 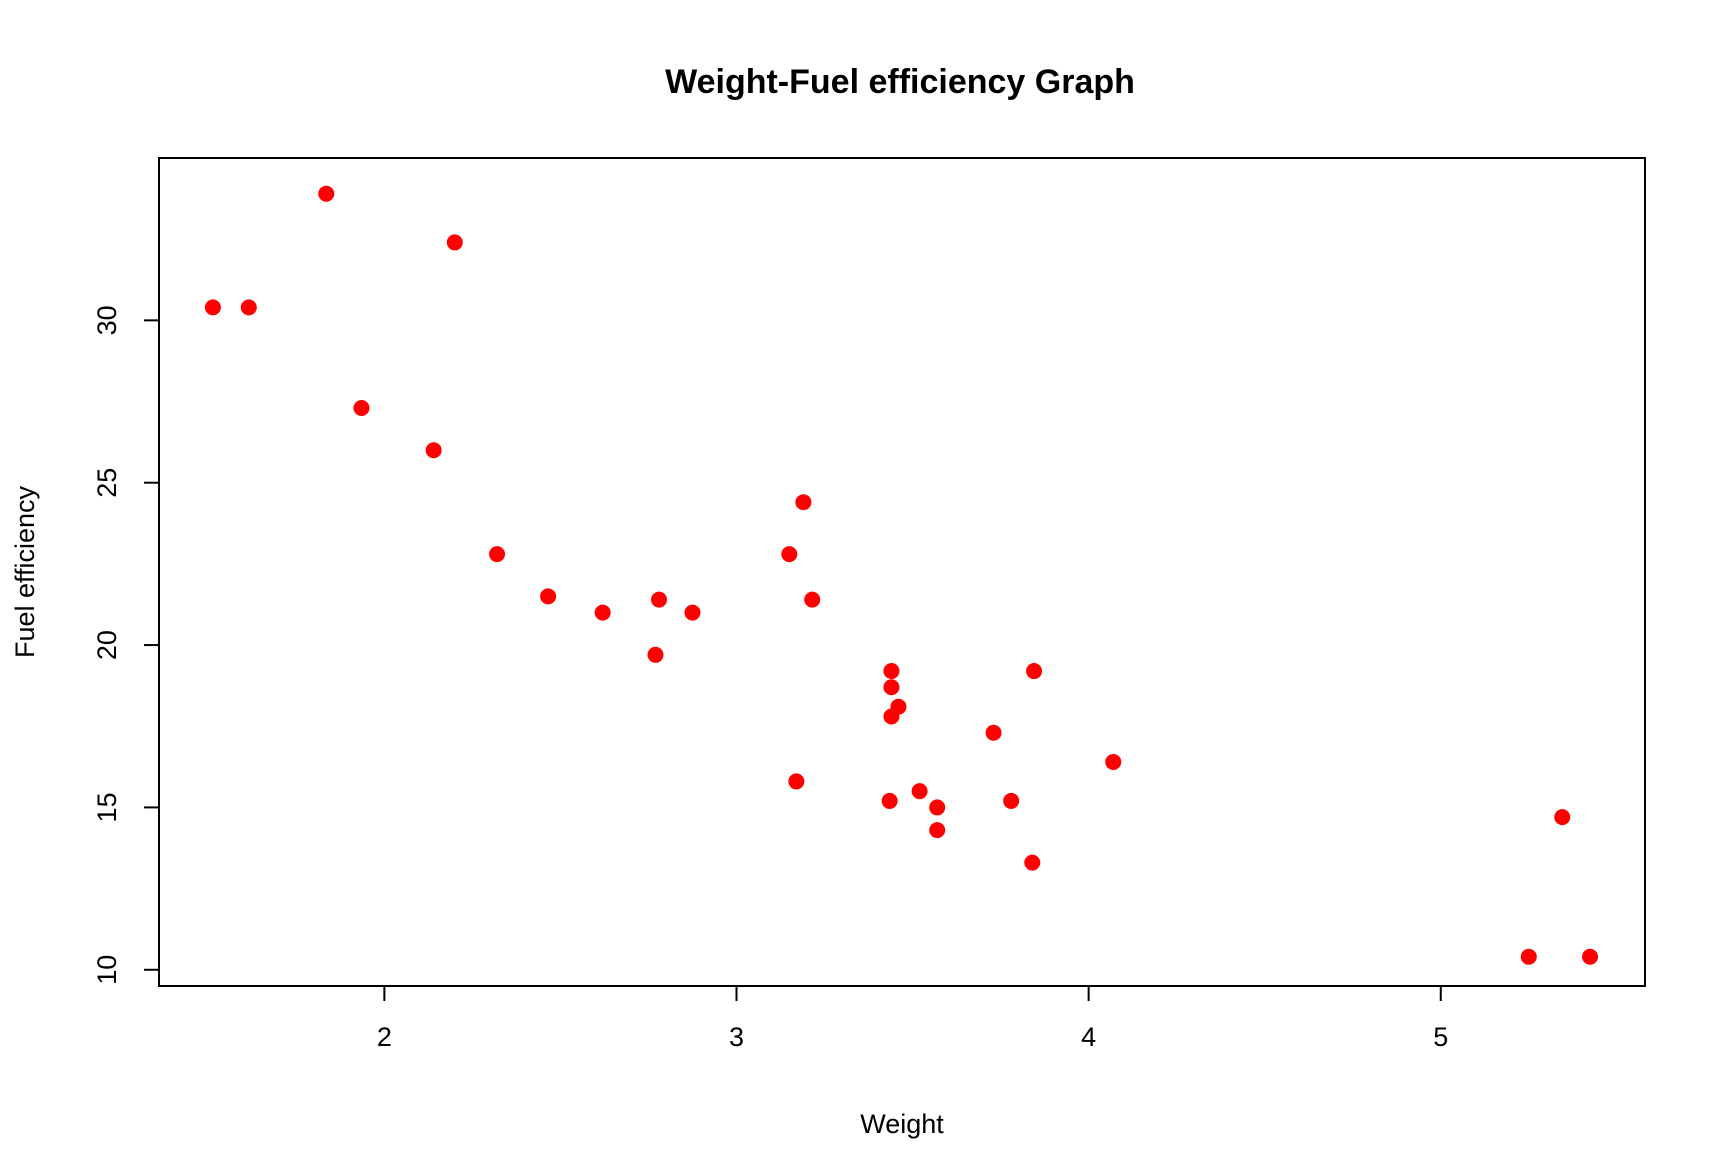 What do you see at coordinates (1440, 1037) in the screenshot?
I see `x-tick-label: 5` at bounding box center [1440, 1037].